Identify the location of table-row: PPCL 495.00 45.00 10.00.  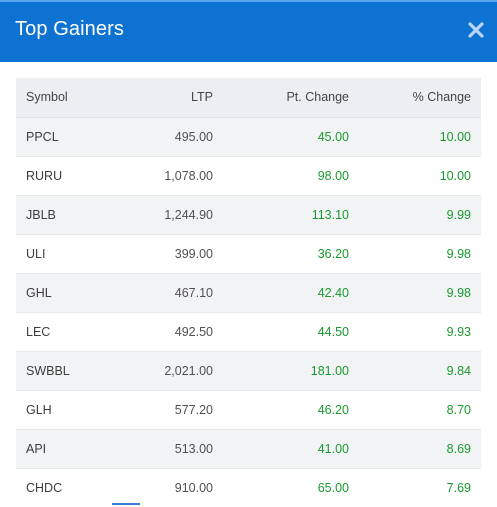
(248, 137).